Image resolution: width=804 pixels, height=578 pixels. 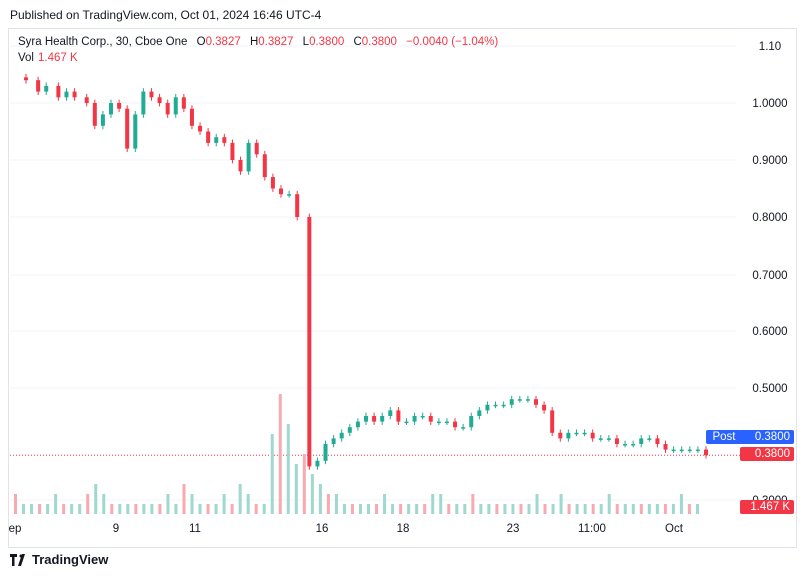 What do you see at coordinates (327, 42) in the screenshot?
I see `low-value: 0.3800` at bounding box center [327, 42].